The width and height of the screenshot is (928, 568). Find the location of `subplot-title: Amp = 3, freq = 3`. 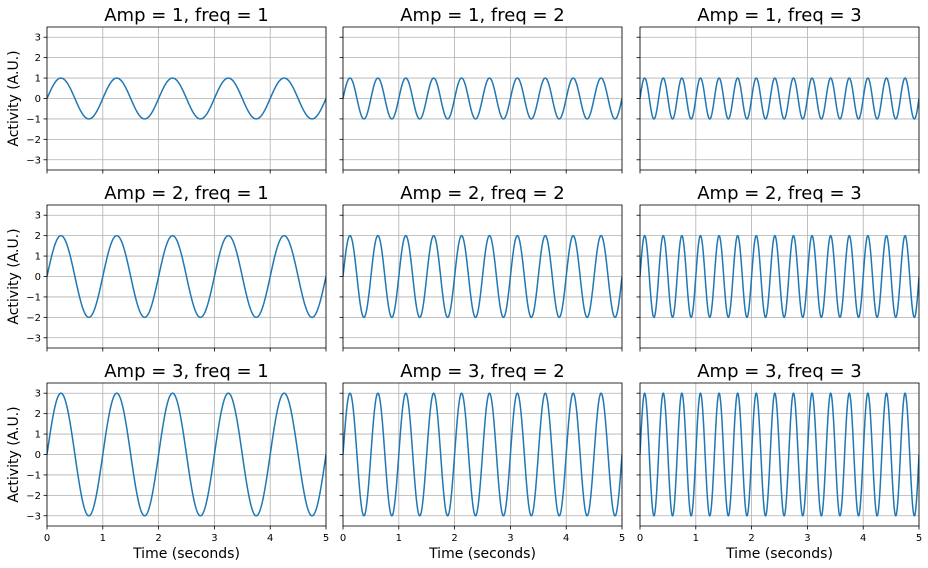

subplot-title: Amp = 3, freq = 3 is located at coordinates (779, 371).